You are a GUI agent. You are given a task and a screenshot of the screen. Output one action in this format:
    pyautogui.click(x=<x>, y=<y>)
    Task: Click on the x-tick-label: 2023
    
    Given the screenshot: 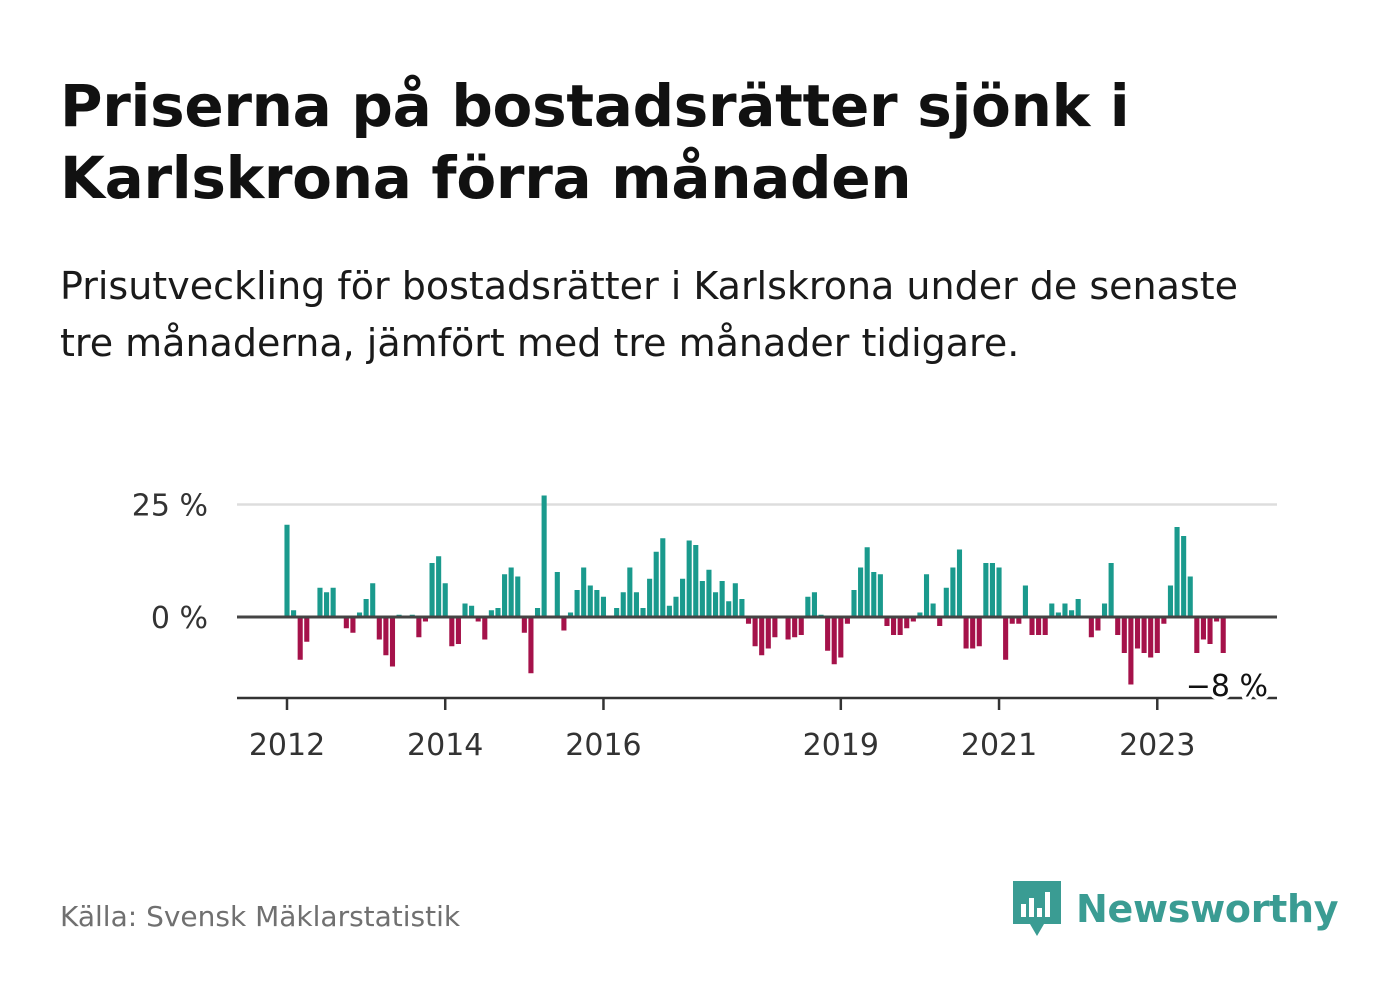 What is the action you would take?
    pyautogui.click(x=1157, y=745)
    